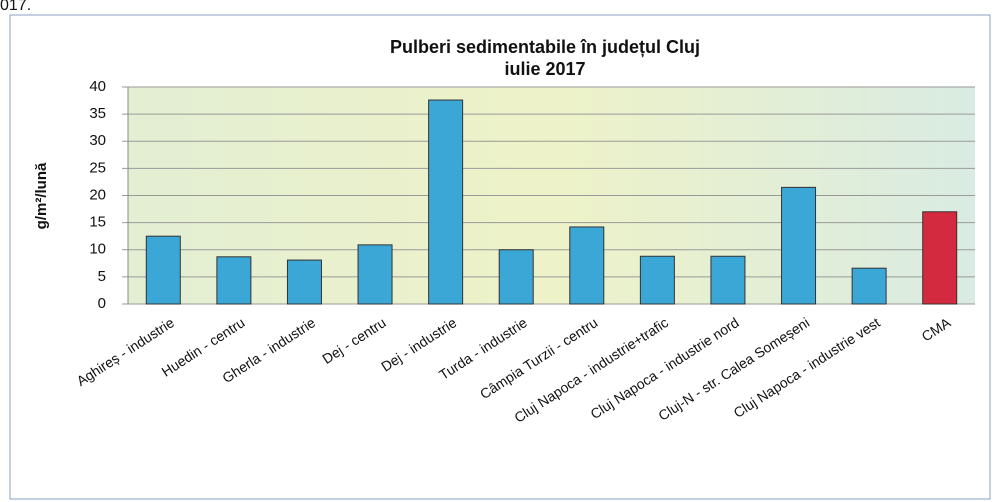 The width and height of the screenshot is (1006, 502). I want to click on y-tick-label: 40, so click(97, 86).